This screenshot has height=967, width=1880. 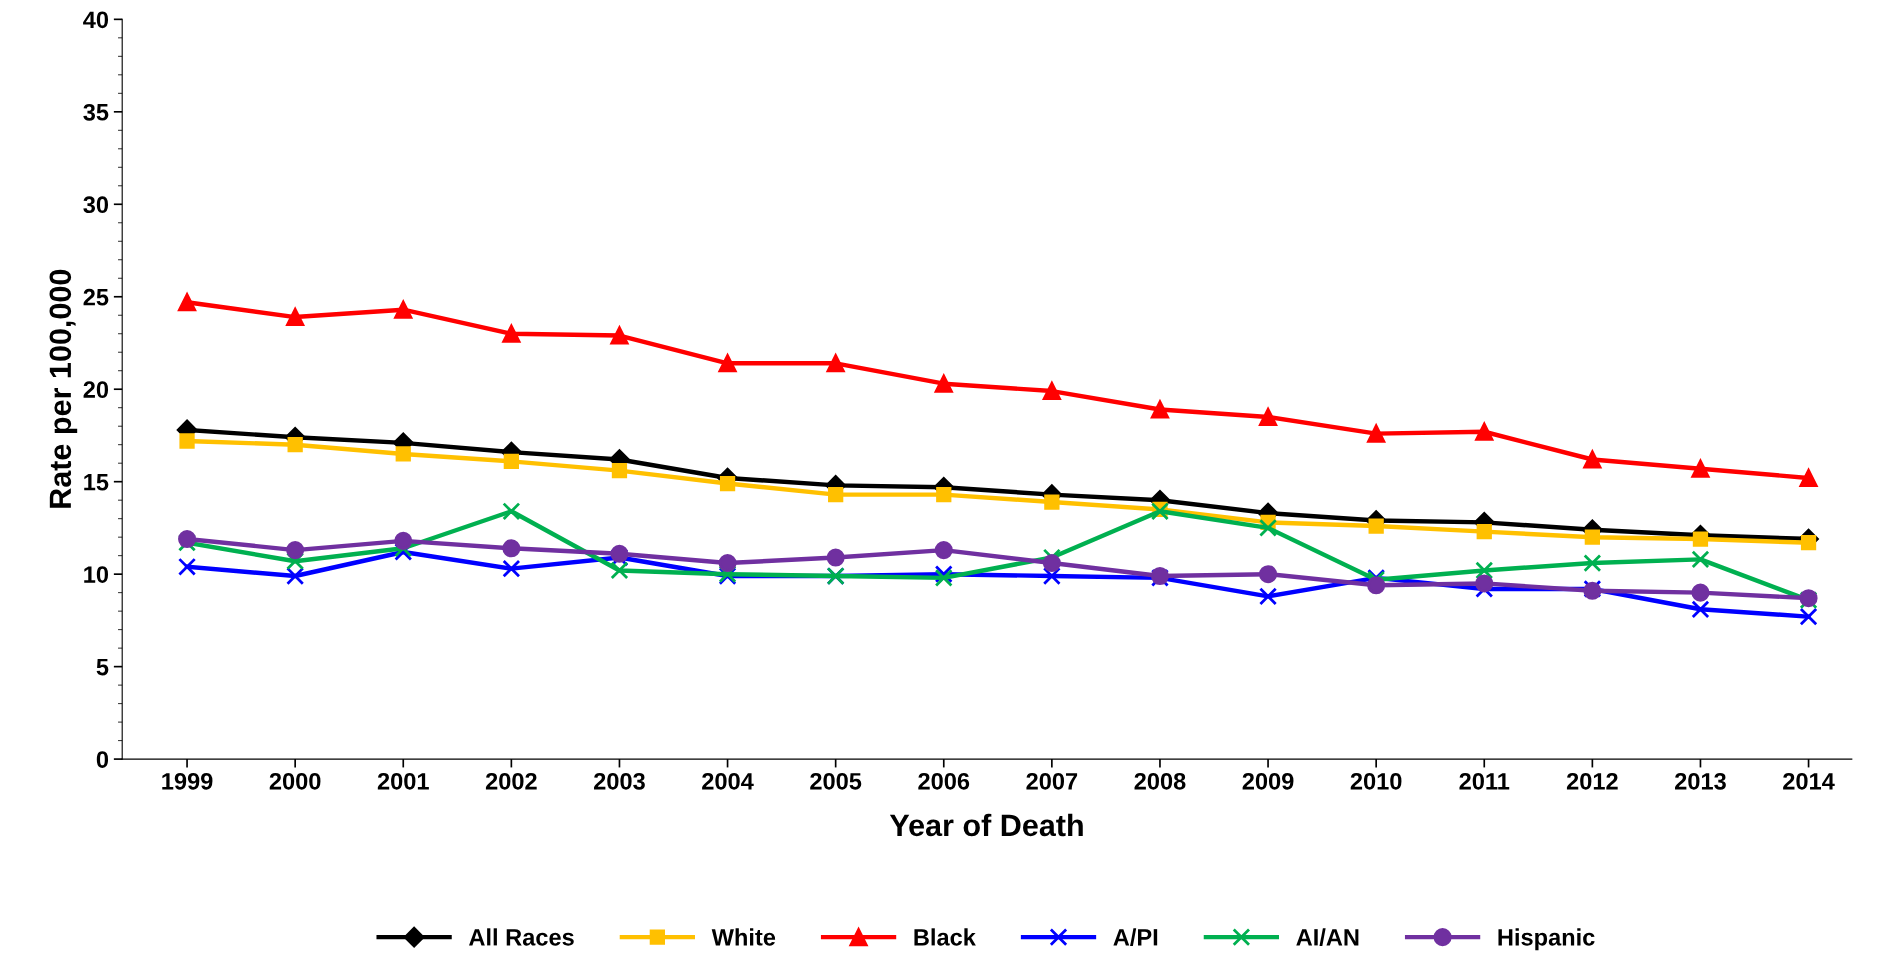 What do you see at coordinates (728, 781) in the screenshot?
I see `x-tick-label: 2004` at bounding box center [728, 781].